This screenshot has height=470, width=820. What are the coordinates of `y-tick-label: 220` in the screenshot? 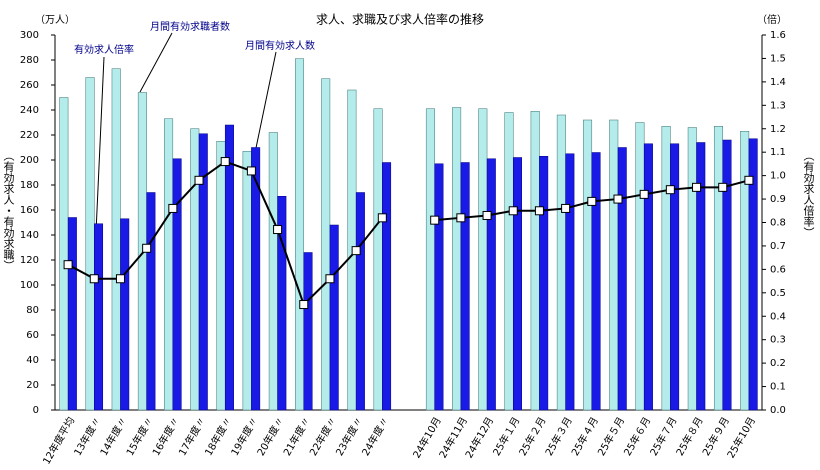 It's located at (29, 135).